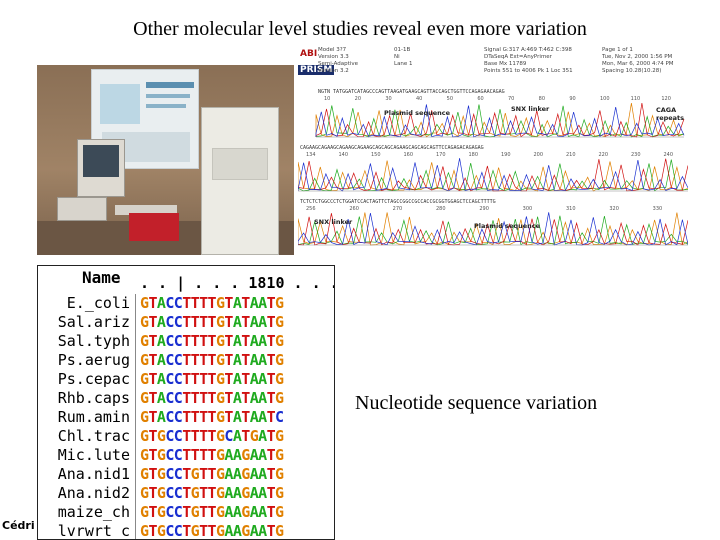  I want to click on alignment-row-name: Ana.nid2, so click(93, 493).